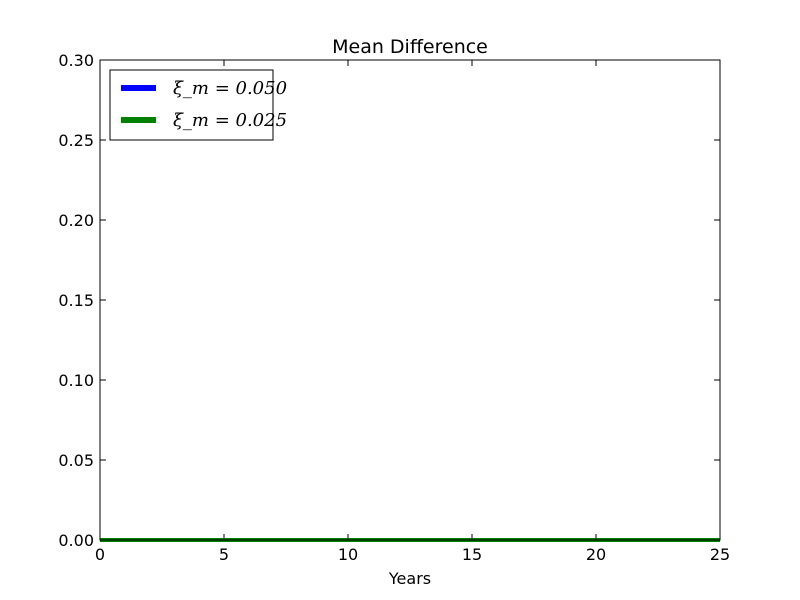 Image resolution: width=800 pixels, height=600 pixels. What do you see at coordinates (76, 540) in the screenshot?
I see `y-tick-label: 0.00` at bounding box center [76, 540].